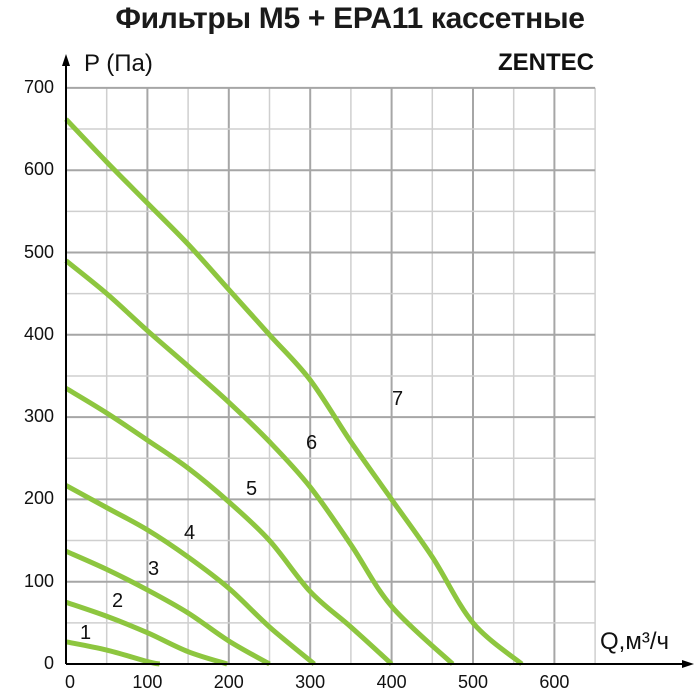  Describe the element at coordinates (38, 580) in the screenshot. I see `y-tick-label: 100` at that location.